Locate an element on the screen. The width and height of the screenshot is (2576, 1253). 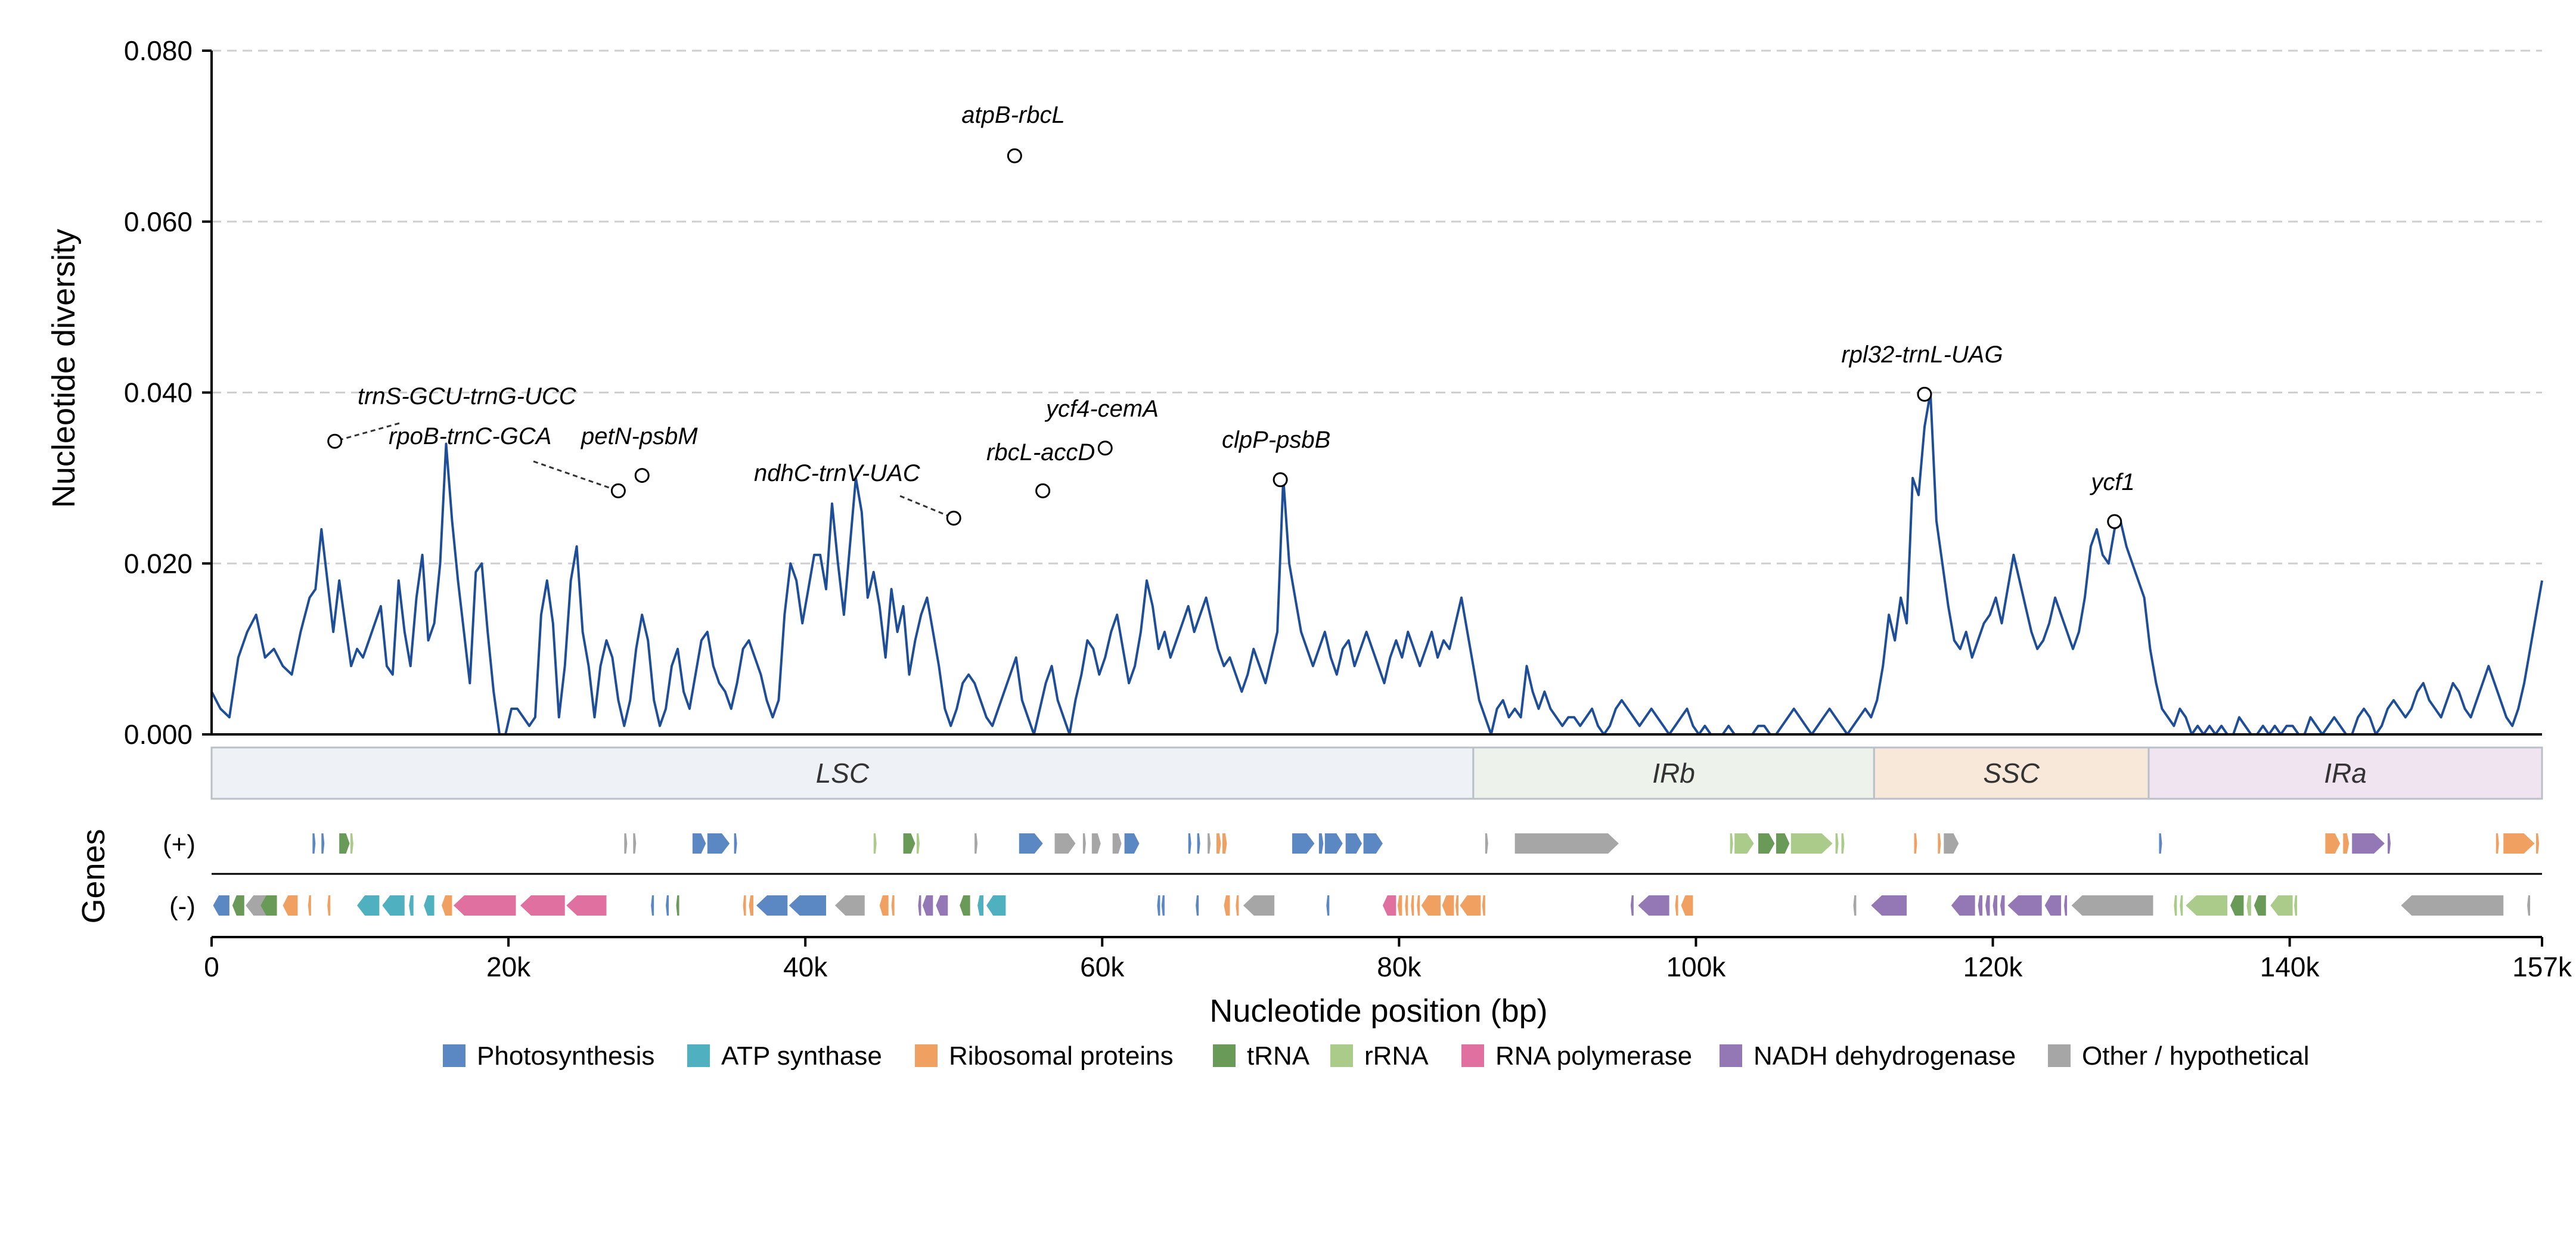
genes-track-title: Genes is located at coordinates (93, 876).